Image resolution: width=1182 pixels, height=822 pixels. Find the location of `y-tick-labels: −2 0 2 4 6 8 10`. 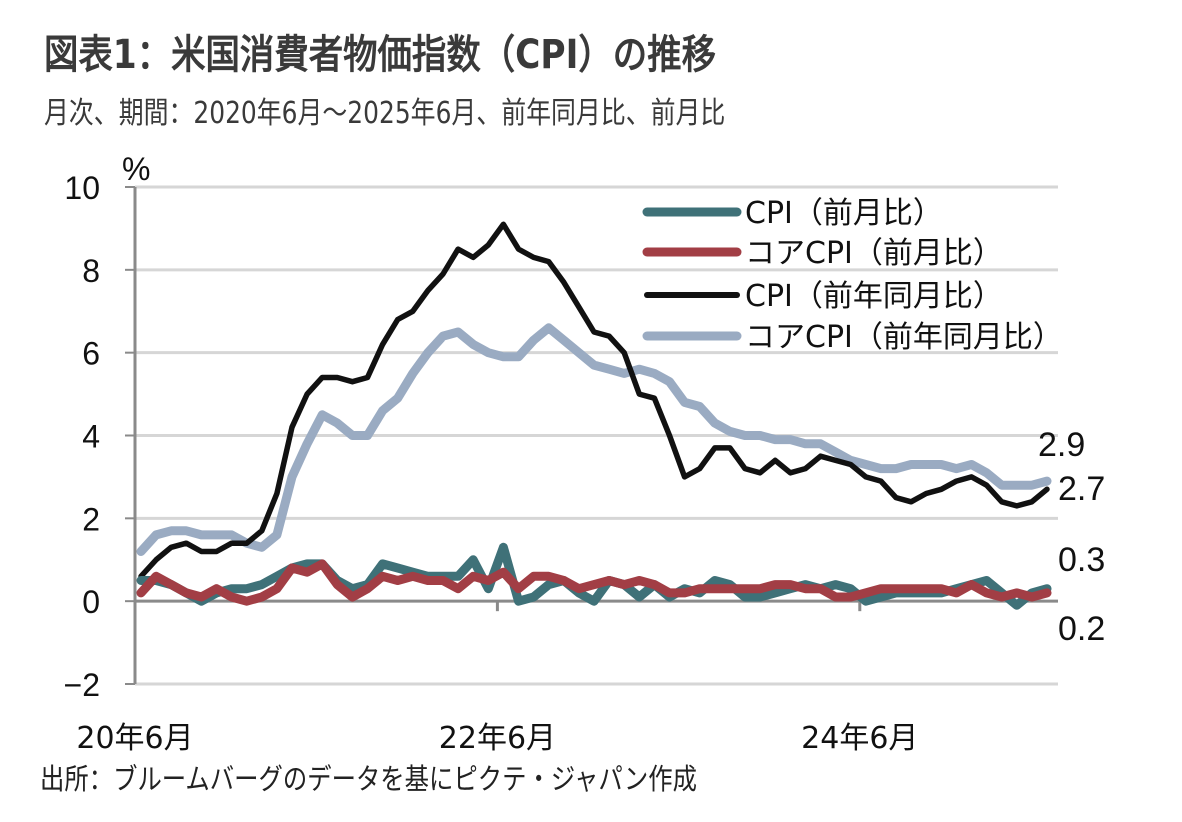

y-tick-labels: −2 0 2 4 6 8 10 is located at coordinates (82, 436).